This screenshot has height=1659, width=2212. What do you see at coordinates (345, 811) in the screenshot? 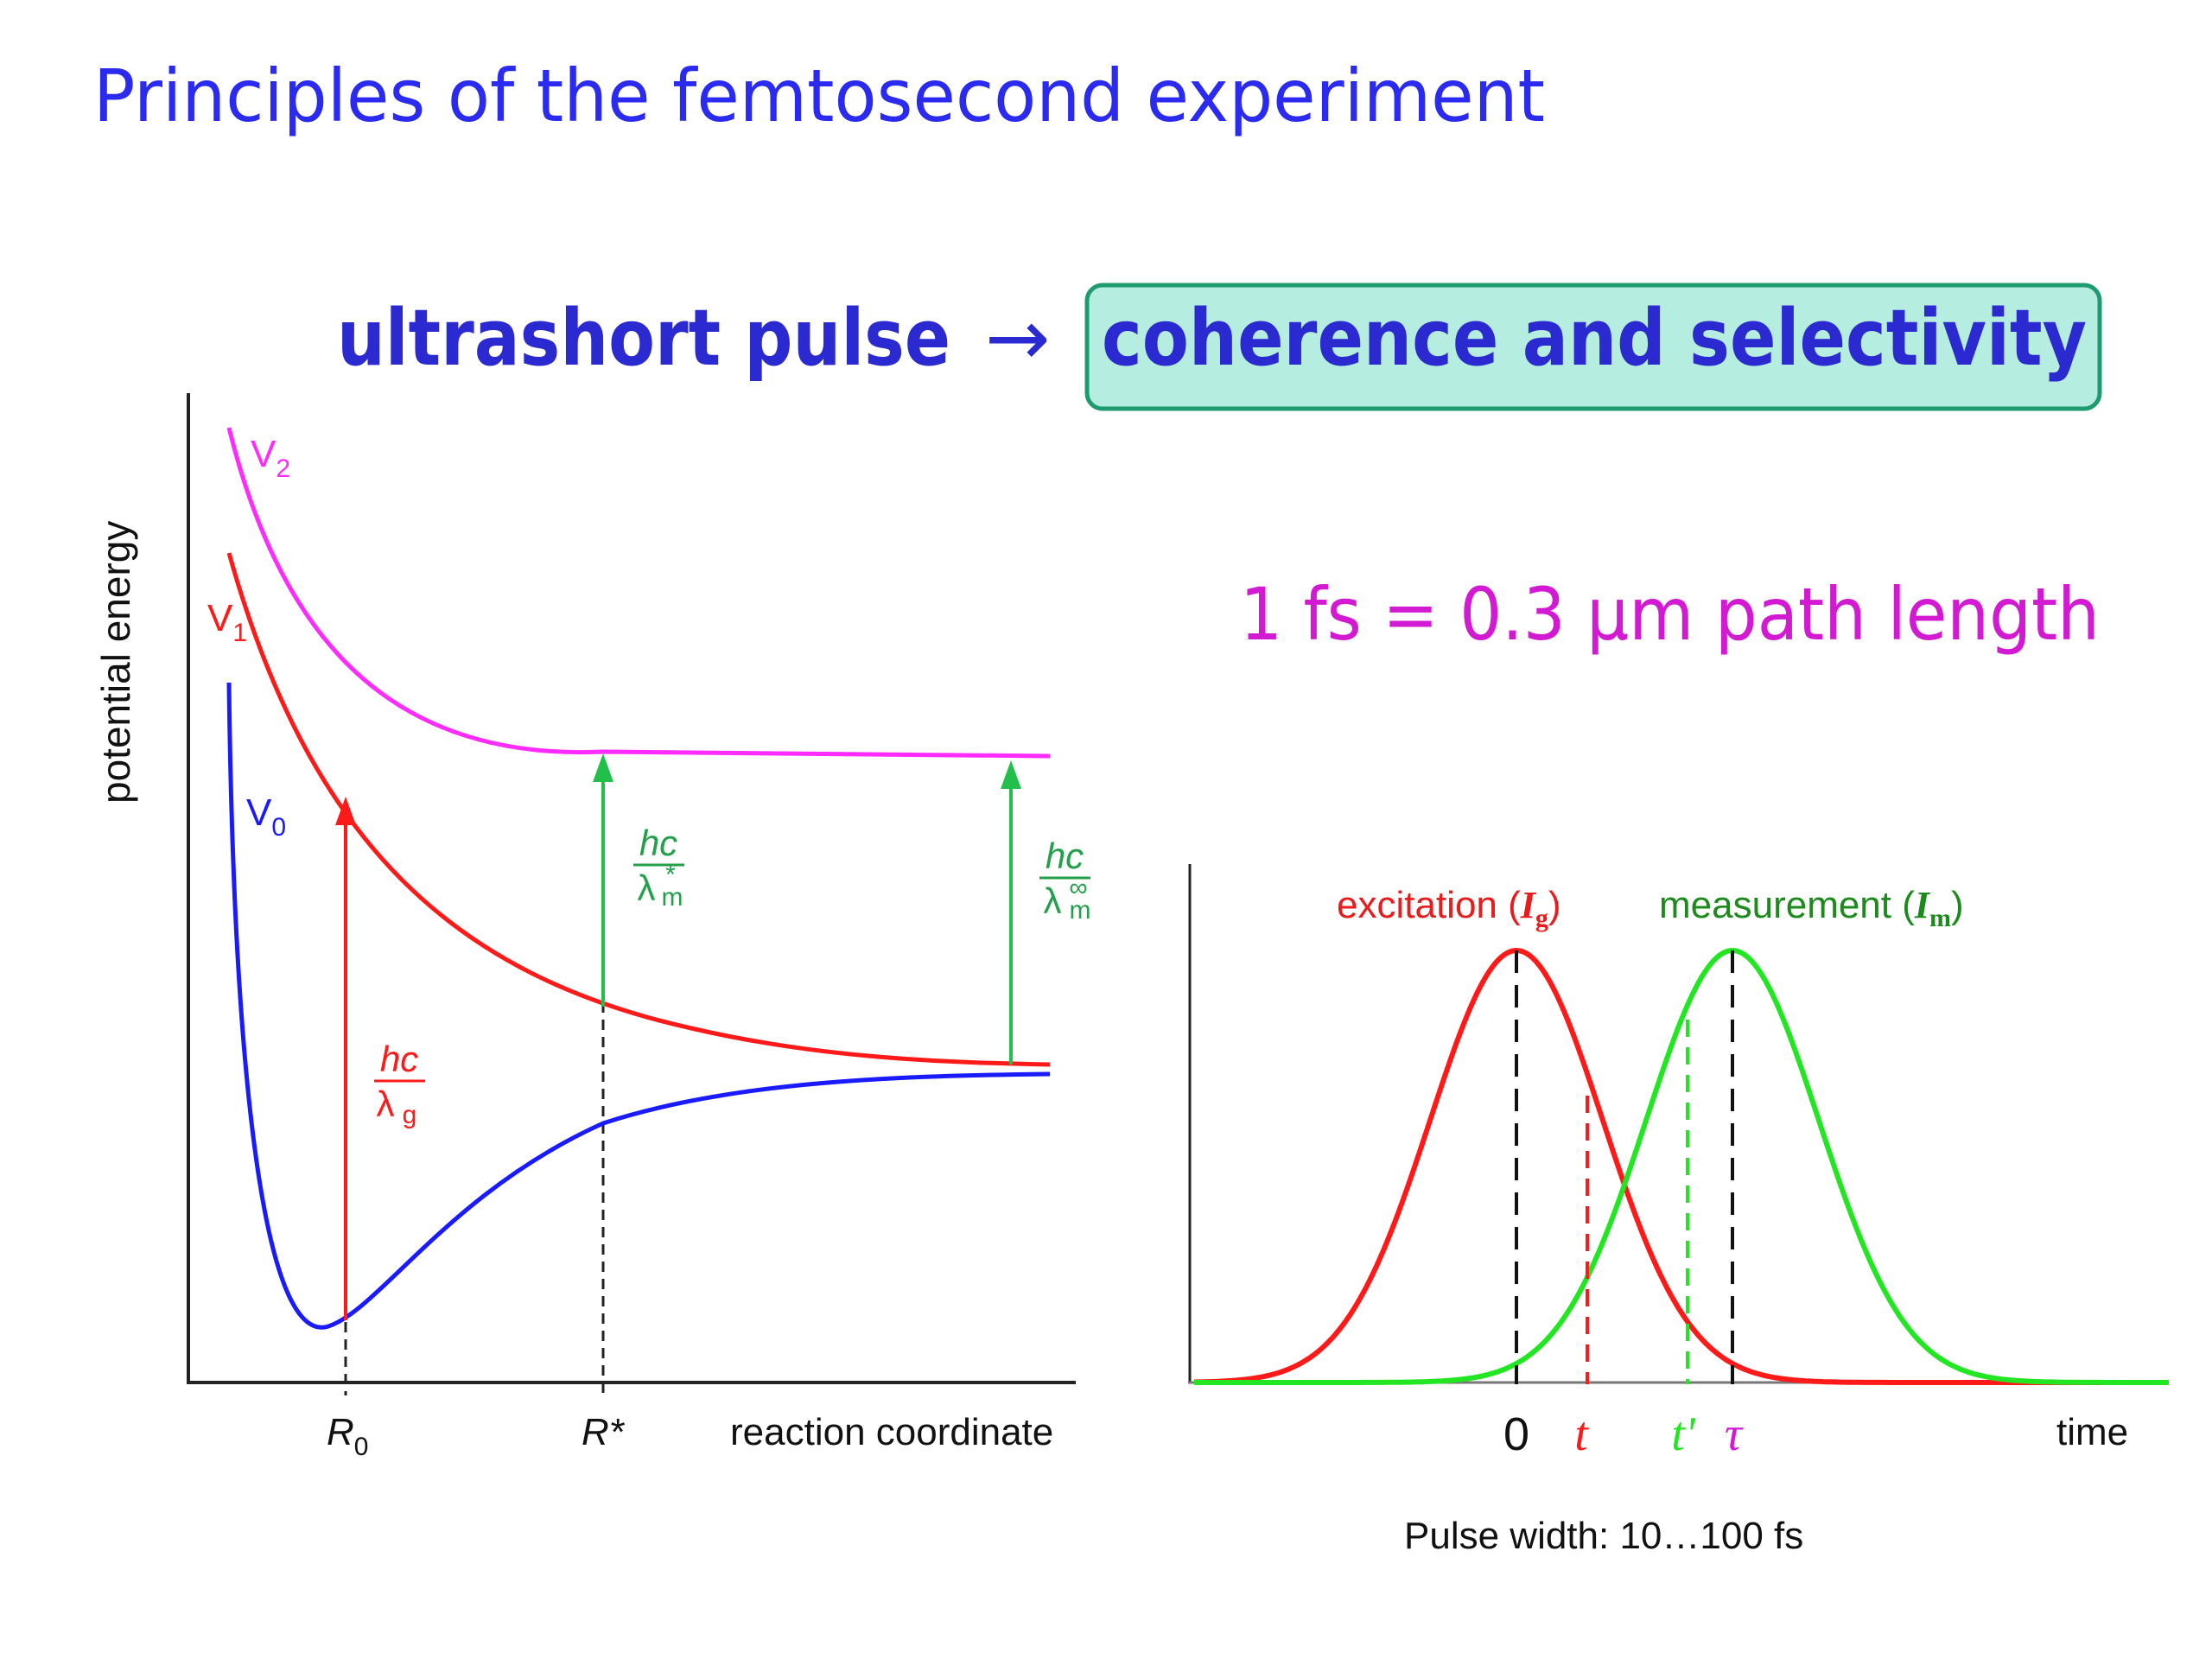
I see `excitation-arrowhead` at bounding box center [345, 811].